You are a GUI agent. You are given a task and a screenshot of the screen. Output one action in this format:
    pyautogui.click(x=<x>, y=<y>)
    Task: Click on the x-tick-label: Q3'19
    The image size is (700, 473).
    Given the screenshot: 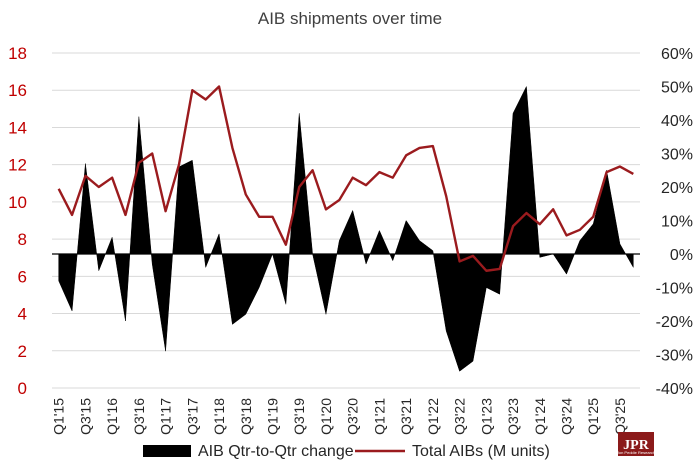 What is the action you would take?
    pyautogui.click(x=299, y=416)
    